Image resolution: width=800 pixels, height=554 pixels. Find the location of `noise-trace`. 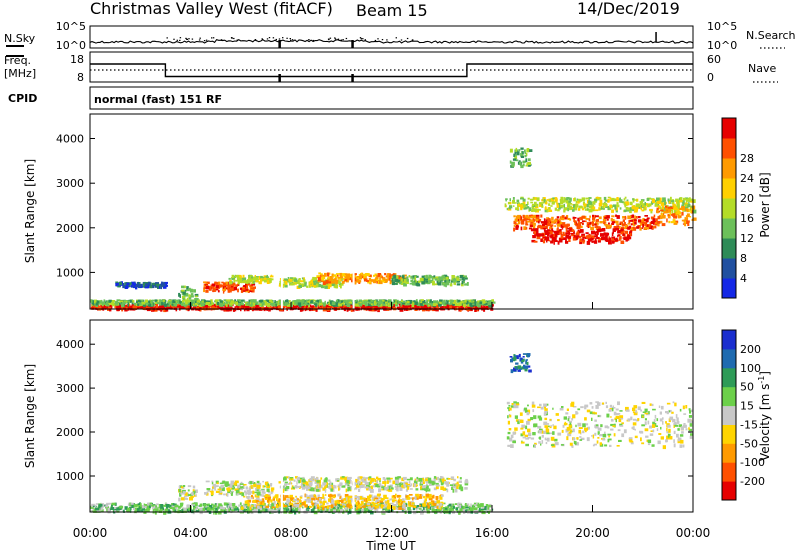

noise-trace is located at coordinates (391, 40).